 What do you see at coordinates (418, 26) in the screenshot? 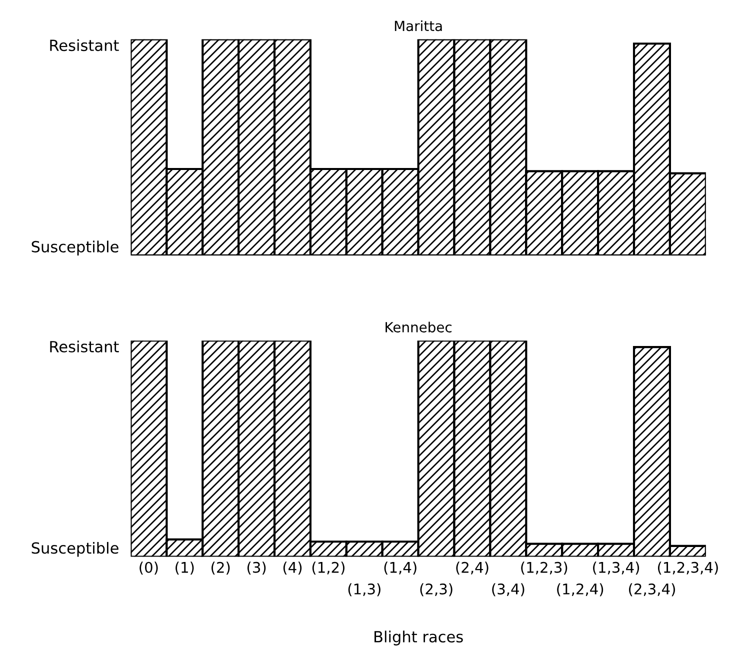
I see `chart-title: Maritta` at bounding box center [418, 26].